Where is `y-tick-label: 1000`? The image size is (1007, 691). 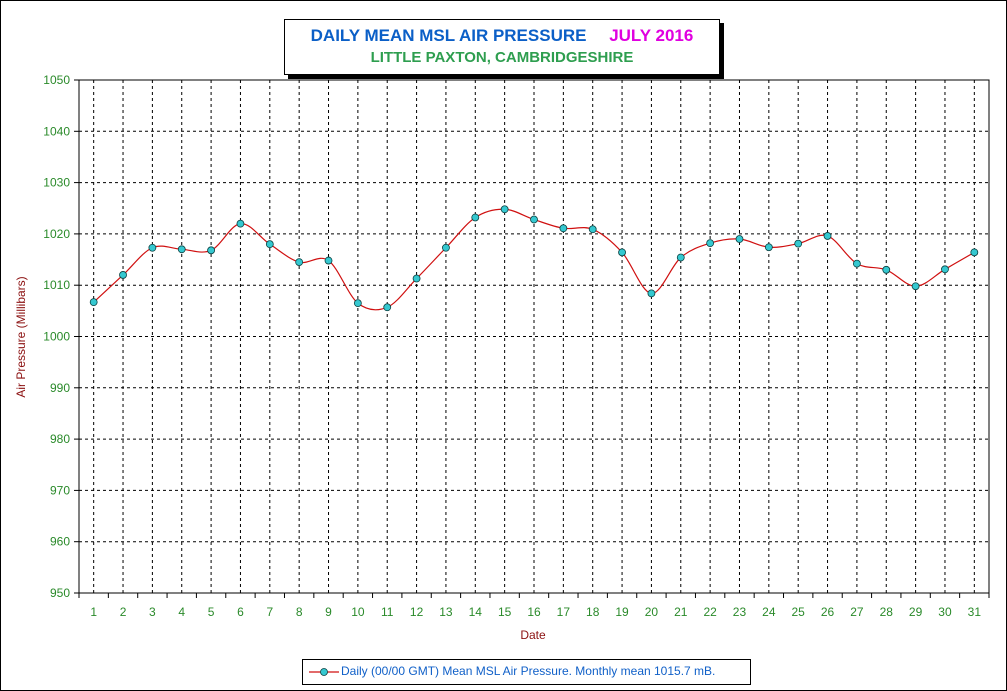 y-tick-label: 1000 is located at coordinates (56, 337).